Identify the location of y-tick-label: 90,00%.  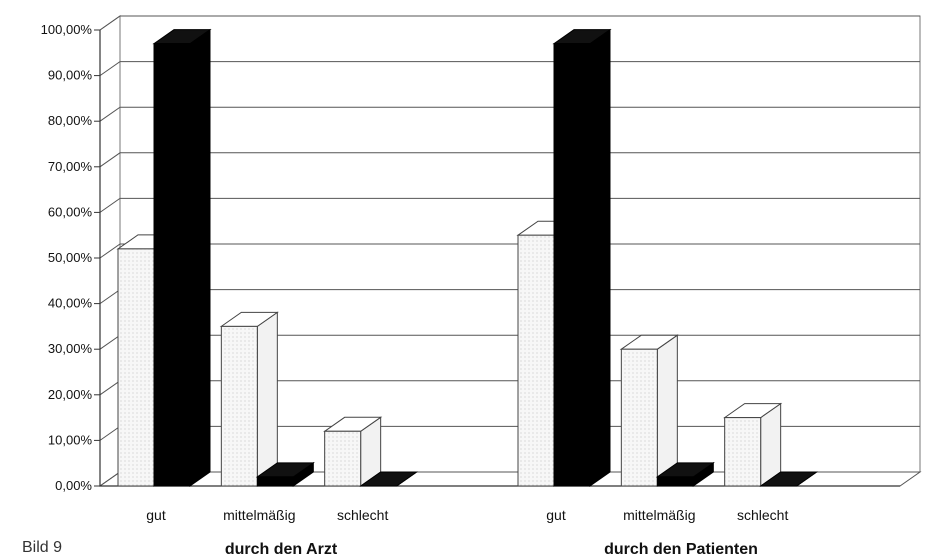
(70, 75).